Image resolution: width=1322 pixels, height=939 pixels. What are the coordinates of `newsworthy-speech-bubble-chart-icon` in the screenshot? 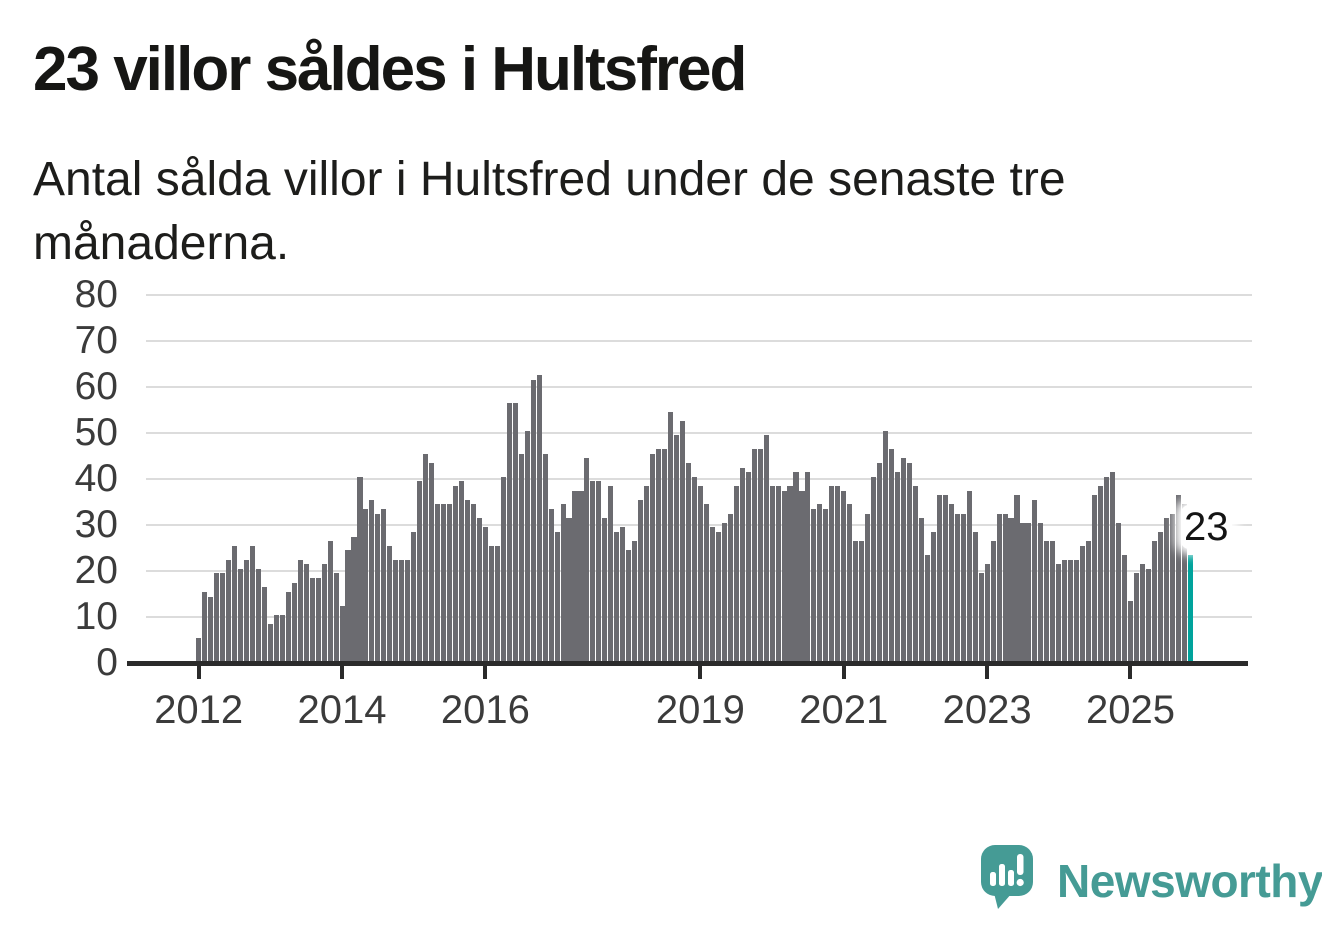 It's located at (1007, 877).